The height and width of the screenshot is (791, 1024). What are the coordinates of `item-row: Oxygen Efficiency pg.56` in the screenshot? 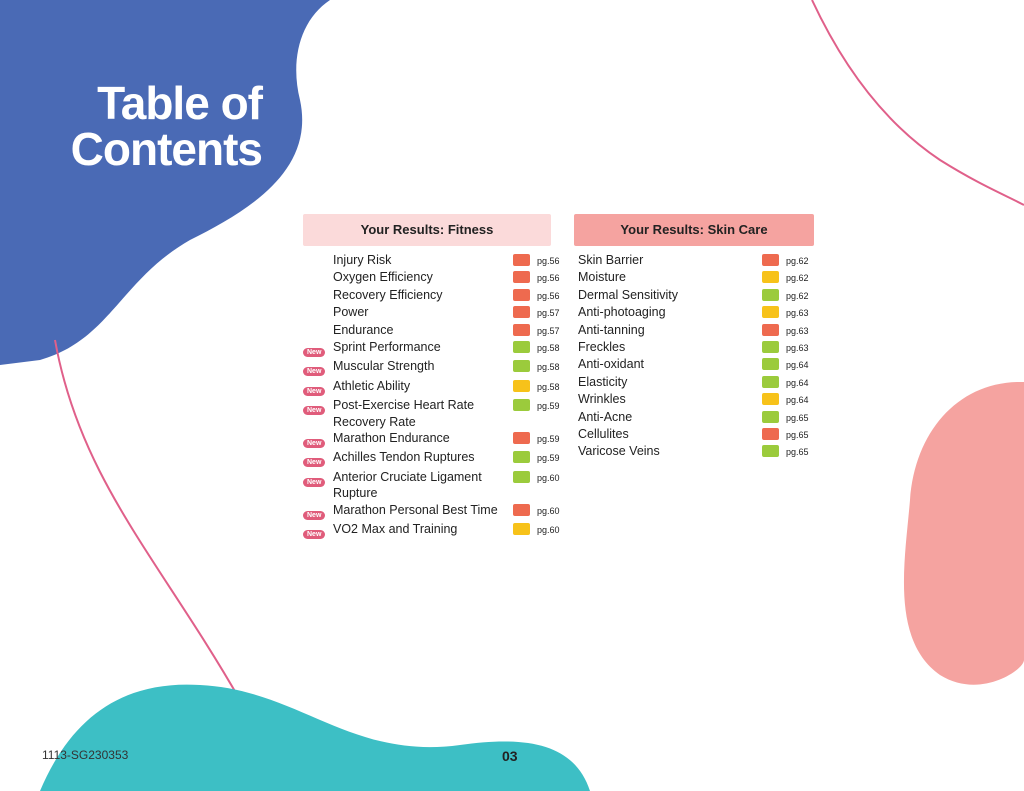 It's located at (431, 277).